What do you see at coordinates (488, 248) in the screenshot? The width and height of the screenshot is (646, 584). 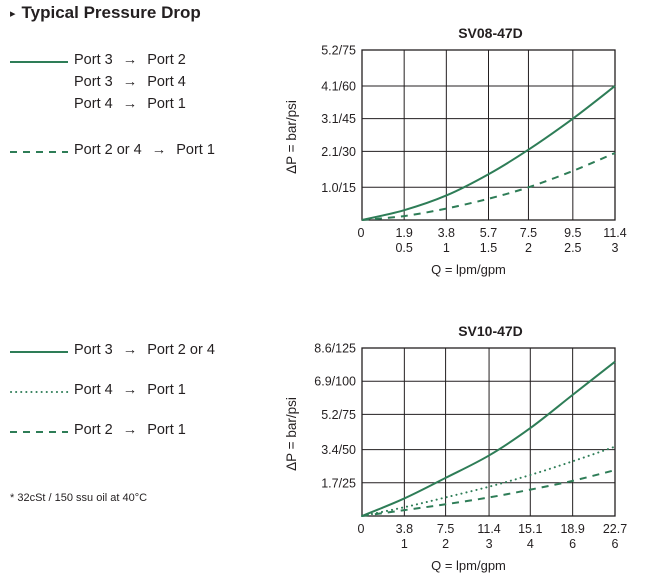 I see `x-tick-label-secondary: 1.5` at bounding box center [488, 248].